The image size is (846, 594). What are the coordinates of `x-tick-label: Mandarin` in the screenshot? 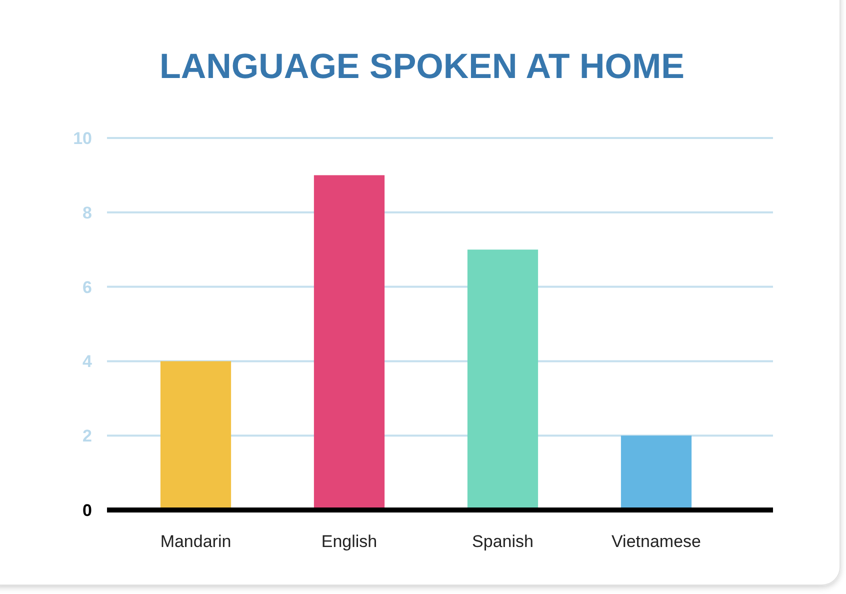 It's located at (196, 541).